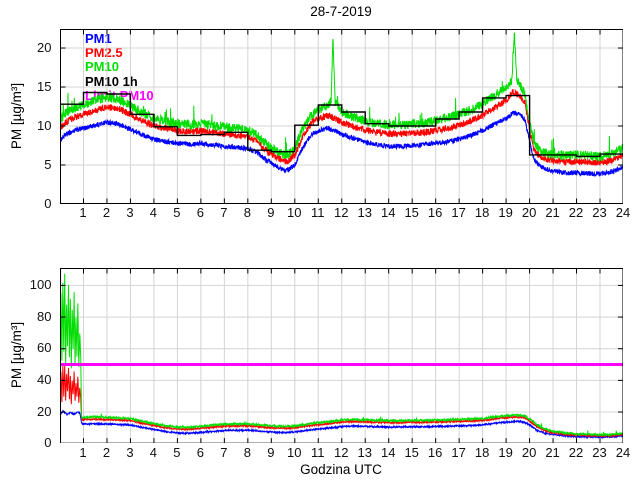 The height and width of the screenshot is (480, 640). What do you see at coordinates (44, 125) in the screenshot?
I see `y-tick-label: 10` at bounding box center [44, 125].